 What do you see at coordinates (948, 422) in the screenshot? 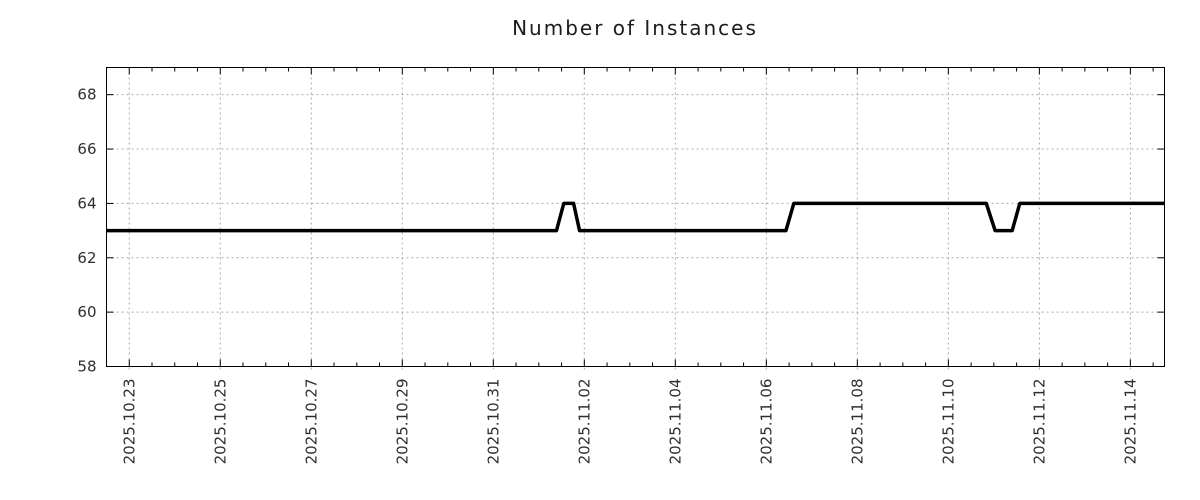
I see `x-tick-label: 2025.11.10` at bounding box center [948, 422].